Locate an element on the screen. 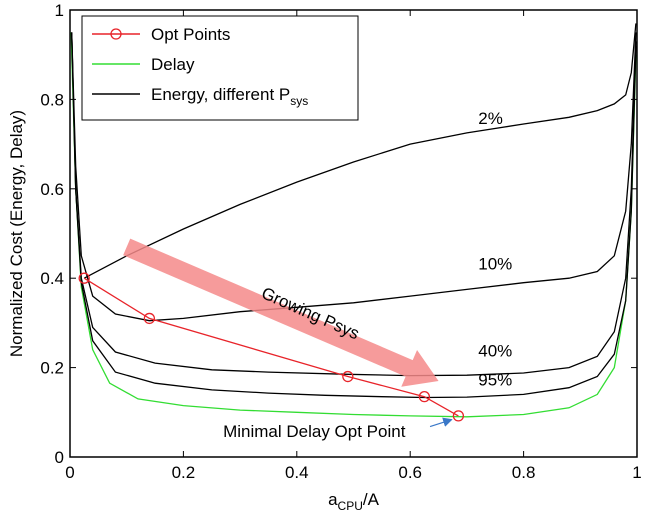  annotation-95: 95% is located at coordinates (495, 379).